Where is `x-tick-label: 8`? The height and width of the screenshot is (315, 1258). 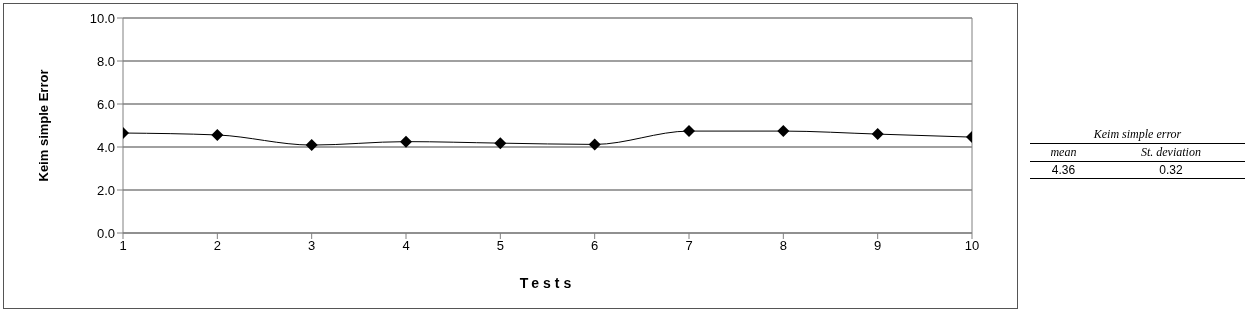
x-tick-label: 8 is located at coordinates (783, 246).